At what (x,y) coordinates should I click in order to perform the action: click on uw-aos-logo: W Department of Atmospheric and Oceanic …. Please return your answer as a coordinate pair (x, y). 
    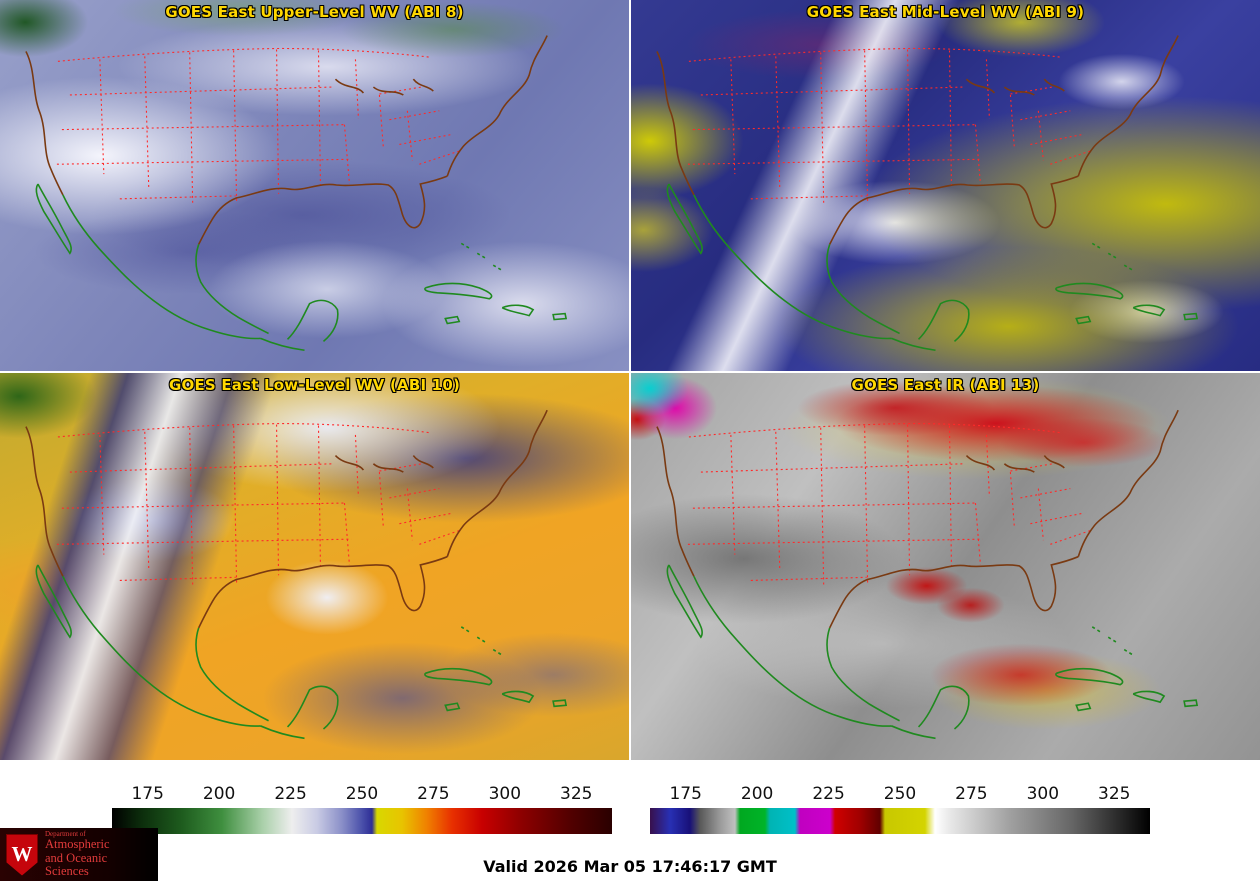
    Looking at the image, I should click on (79, 854).